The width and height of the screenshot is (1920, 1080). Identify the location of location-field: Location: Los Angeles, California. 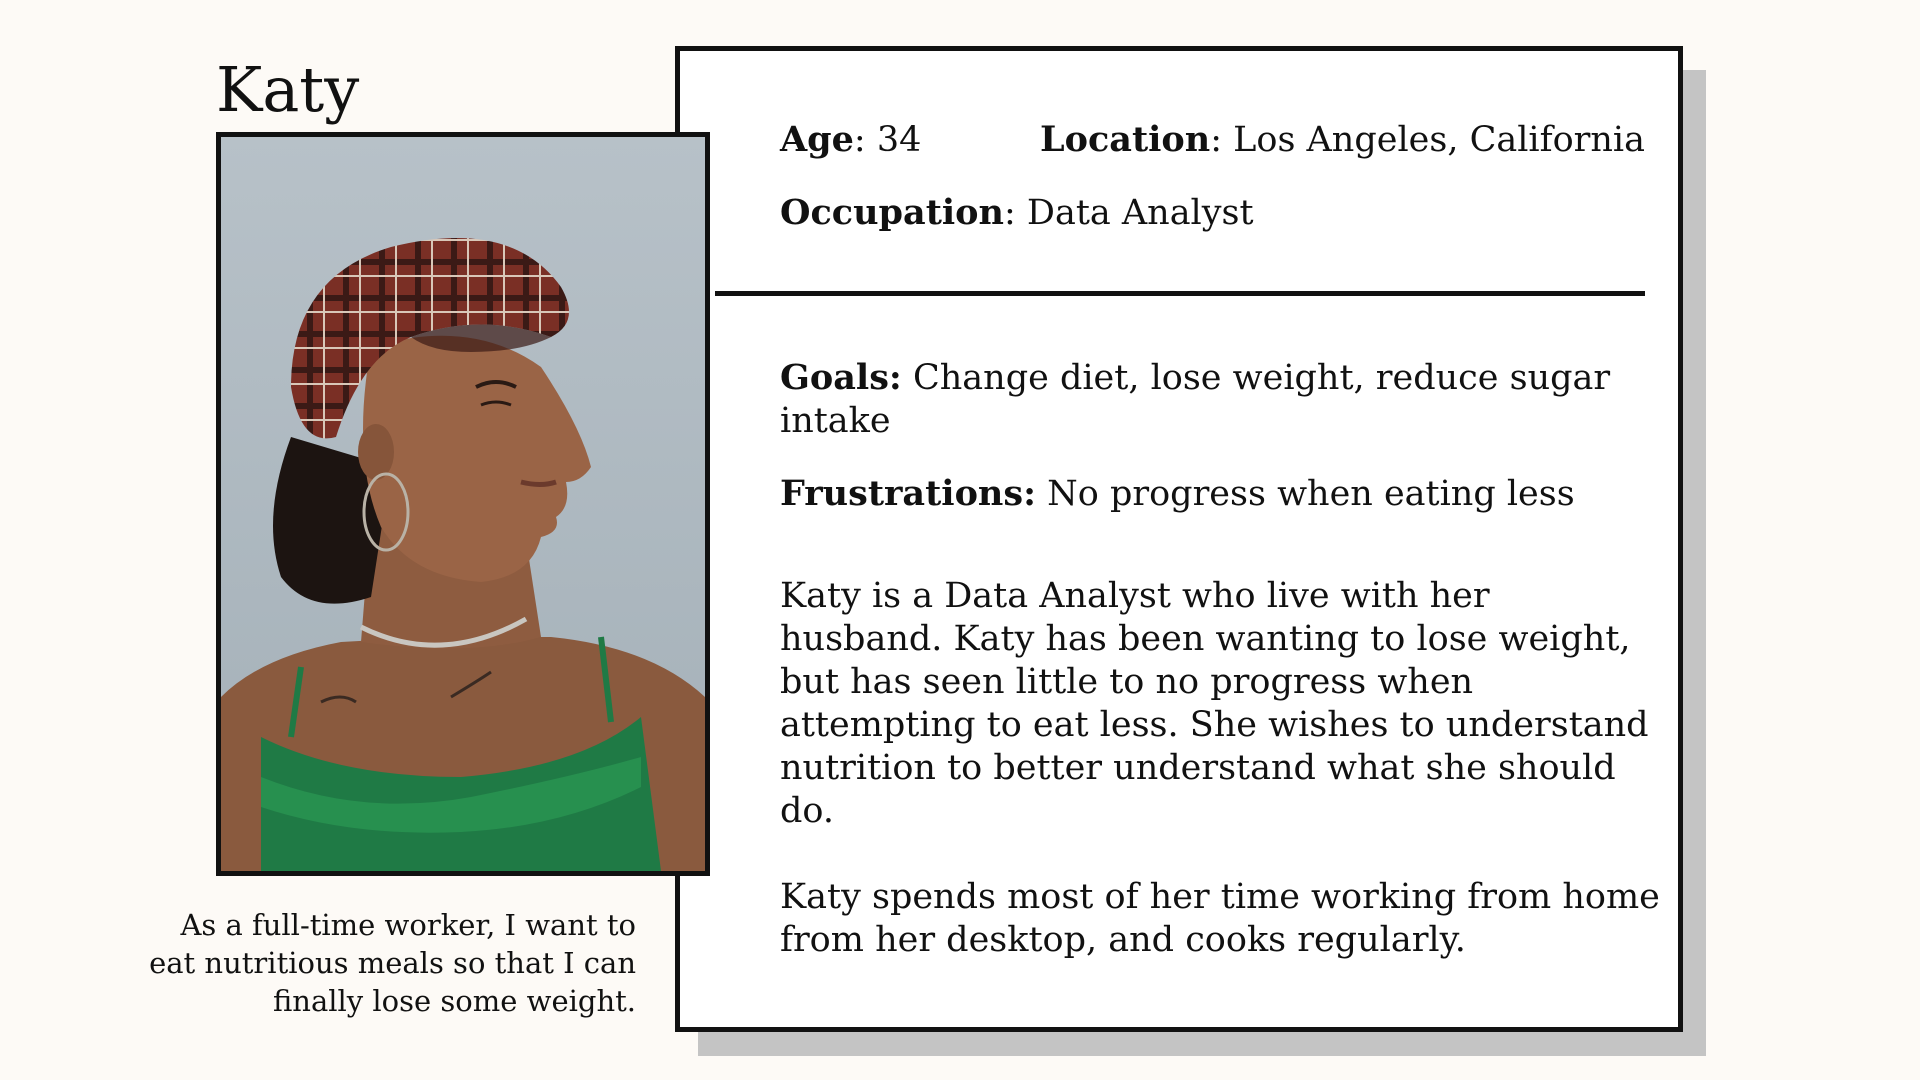
(1342, 140).